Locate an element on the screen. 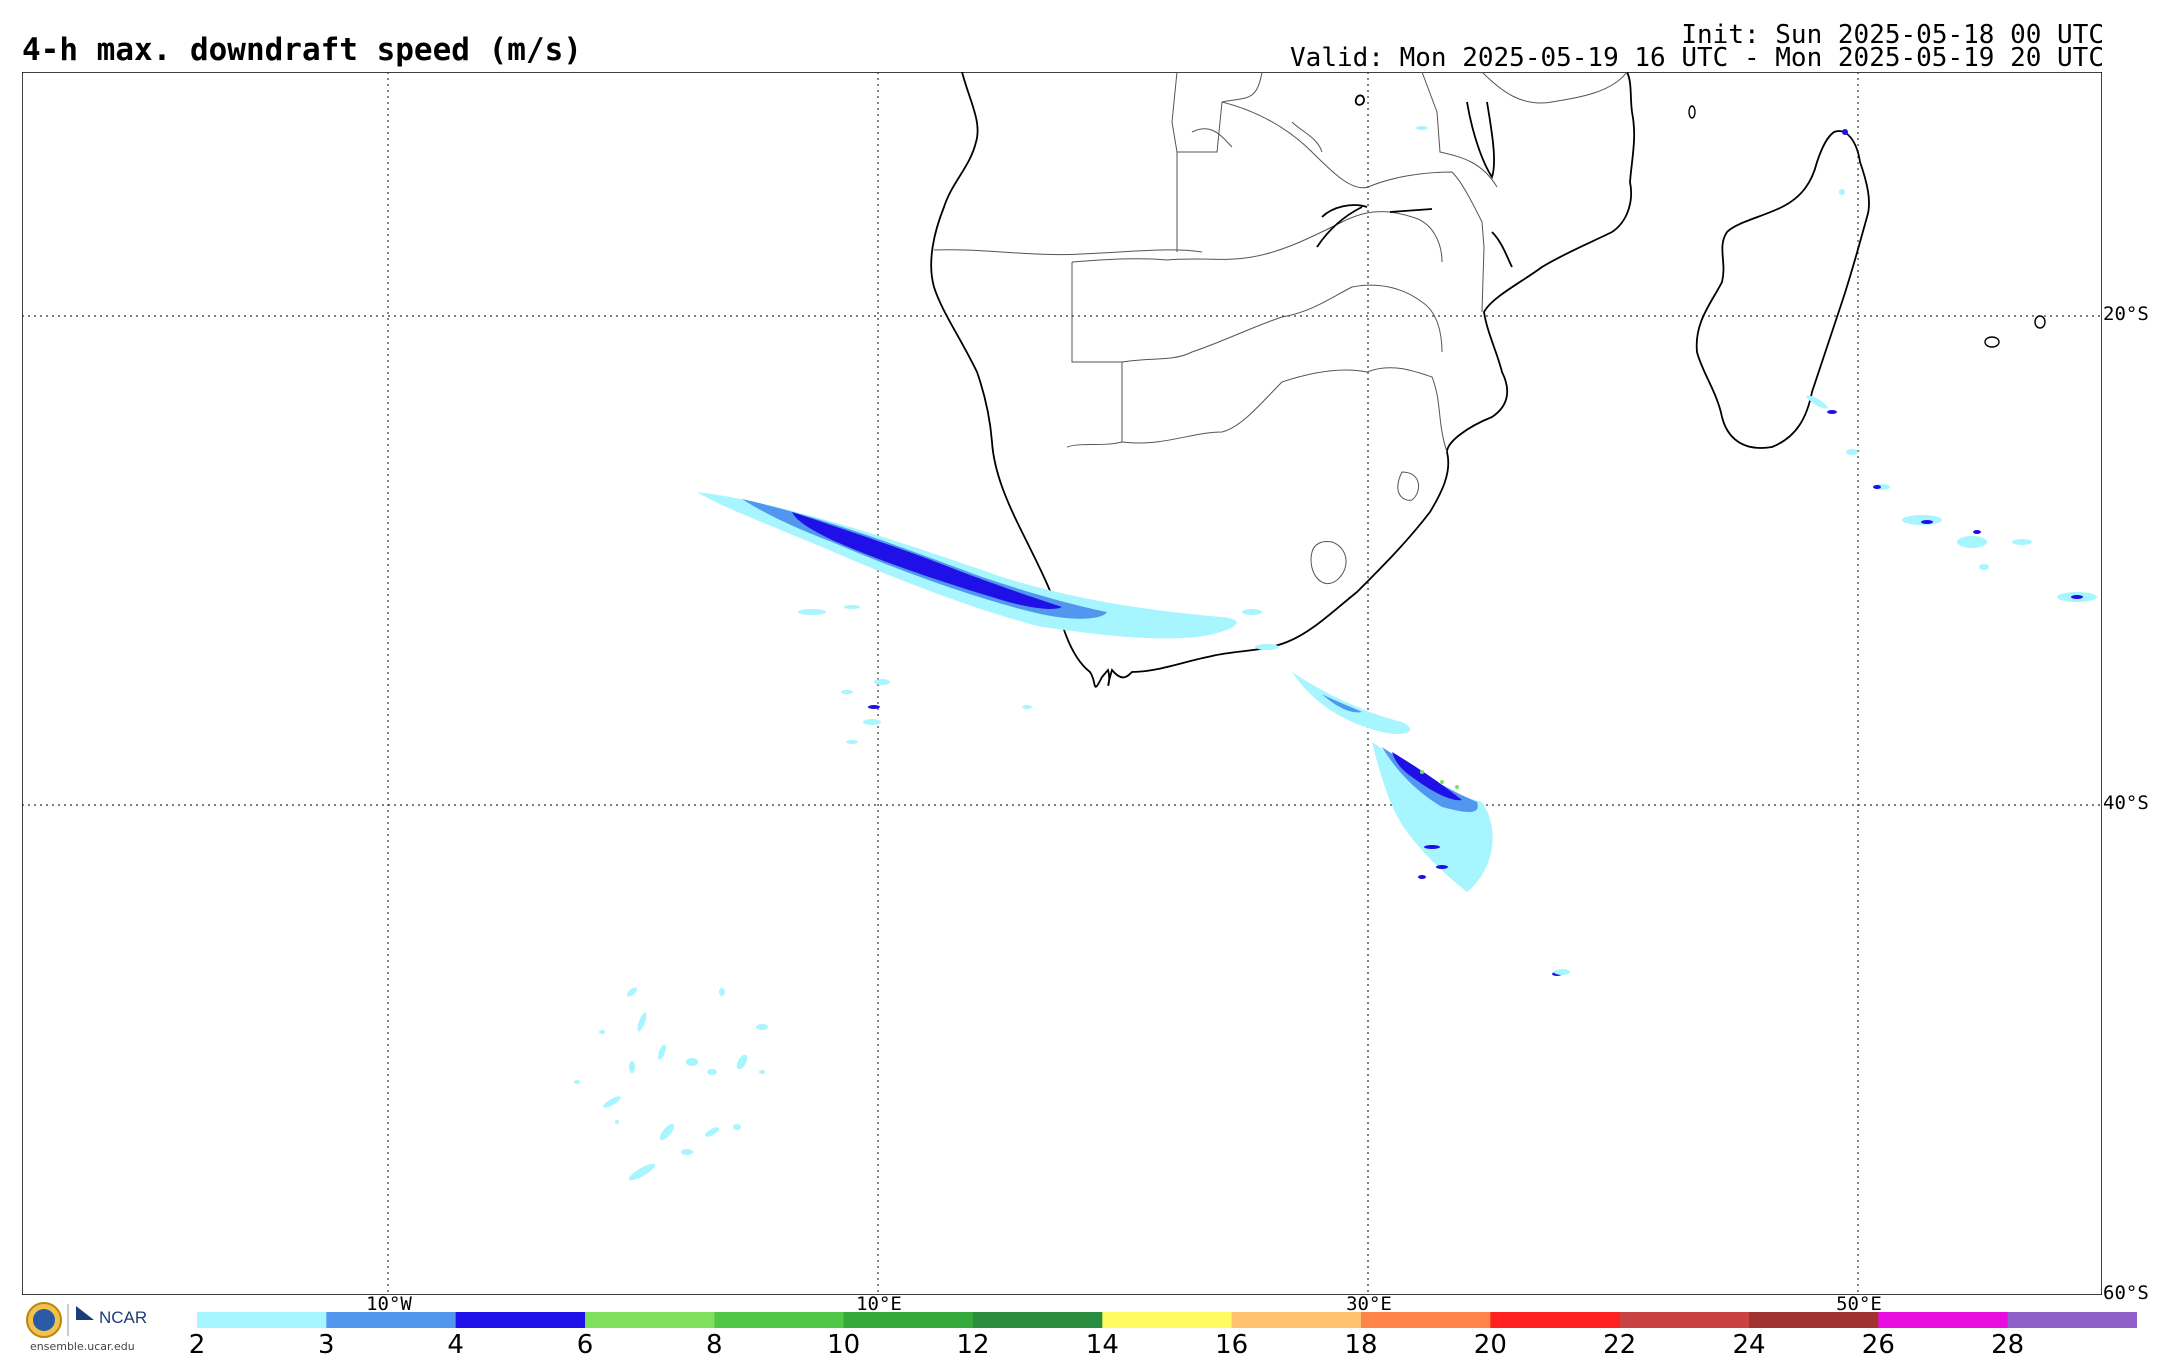  colorbar-tick-label: 24 is located at coordinates (1749, 1345).